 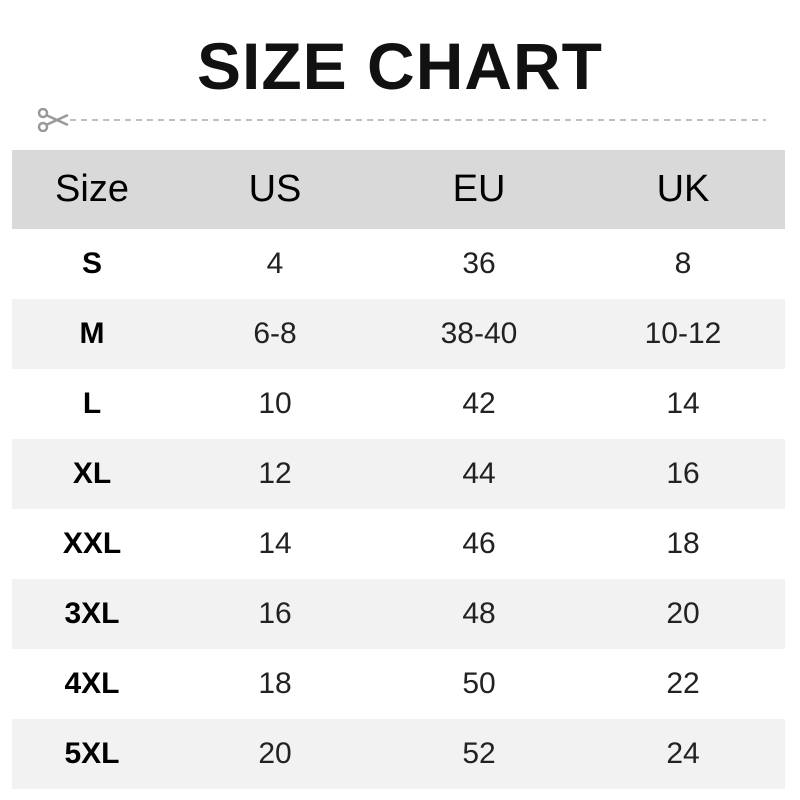 What do you see at coordinates (683, 753) in the screenshot?
I see `cell-uk: 24` at bounding box center [683, 753].